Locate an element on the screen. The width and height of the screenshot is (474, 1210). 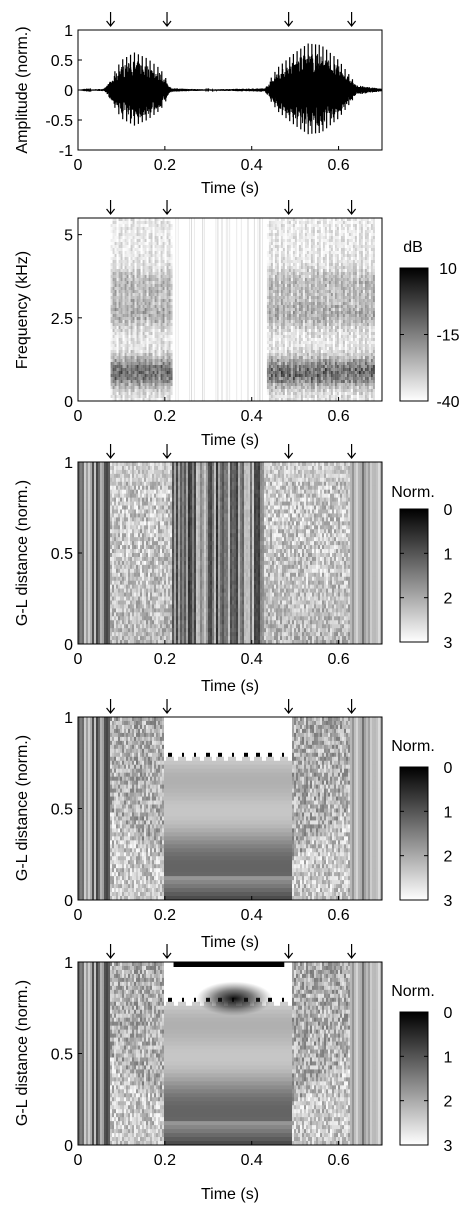
colorbar: dB 10 -15 -40 is located at coordinates (429, 325).